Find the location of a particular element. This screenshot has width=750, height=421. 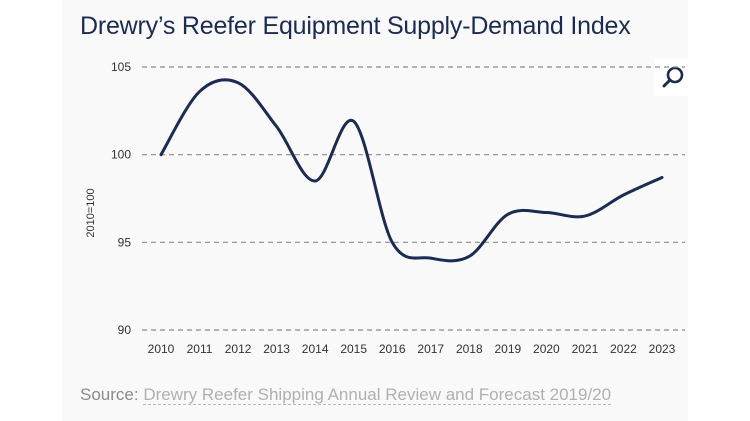

x-tick-label: 2019 is located at coordinates (507, 349).